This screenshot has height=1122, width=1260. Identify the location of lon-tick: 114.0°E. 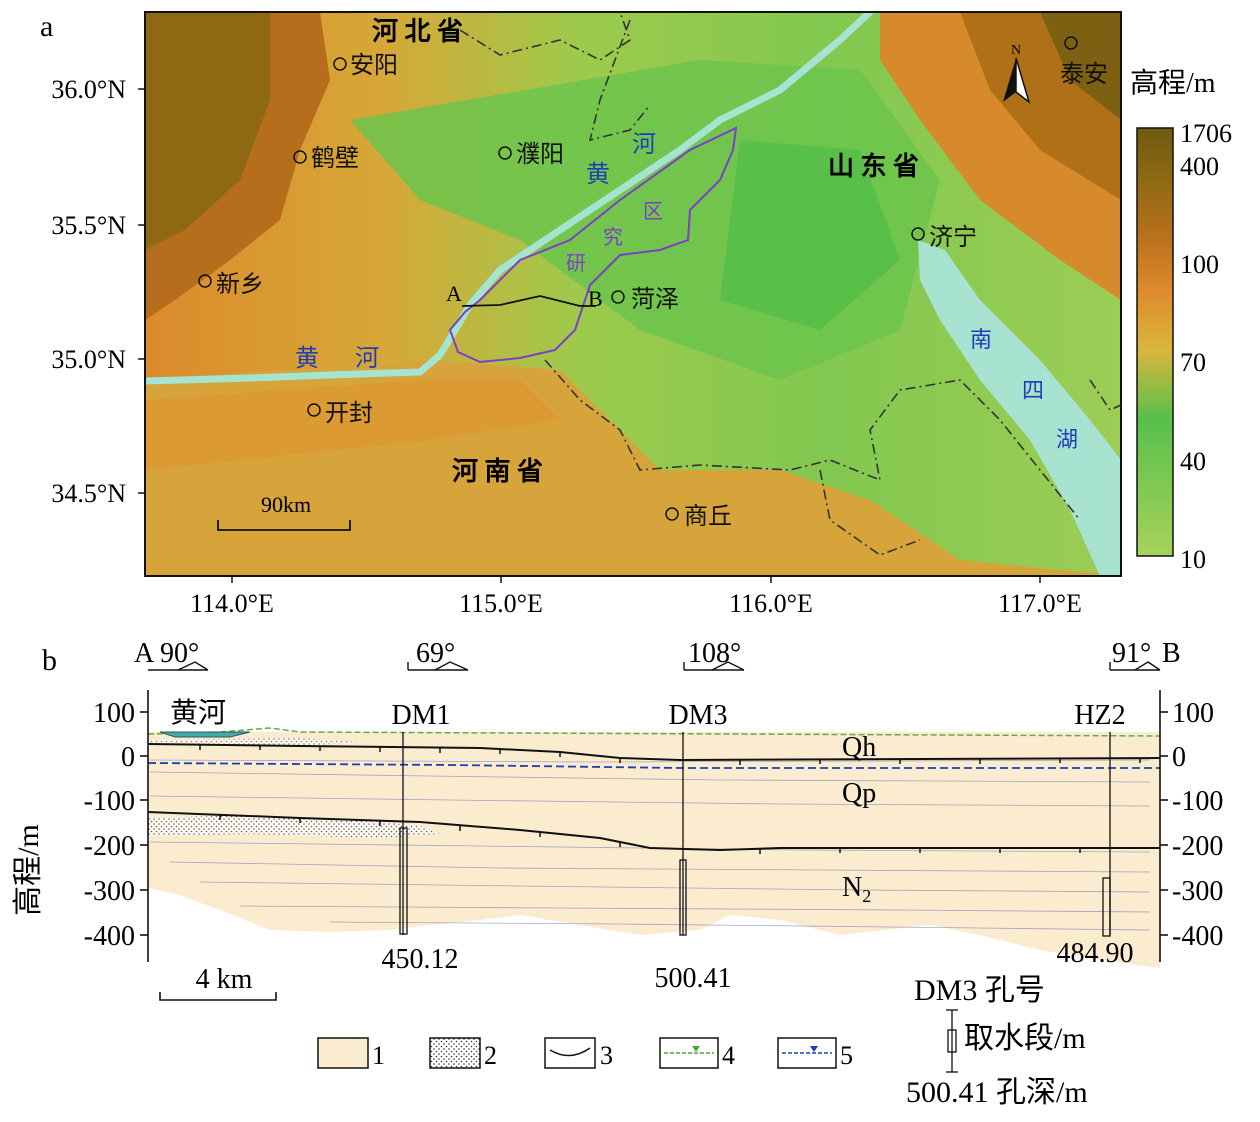
(232, 603).